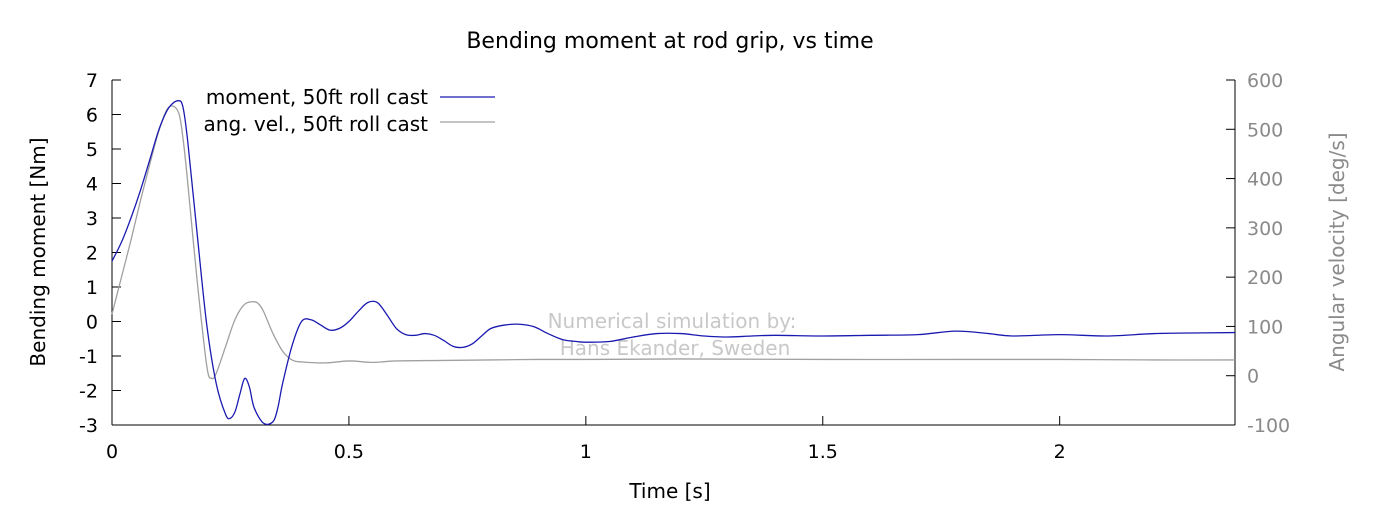 The image size is (1400, 509). Describe the element at coordinates (1265, 81) in the screenshot. I see `y2-tick-label-7: 600` at that location.